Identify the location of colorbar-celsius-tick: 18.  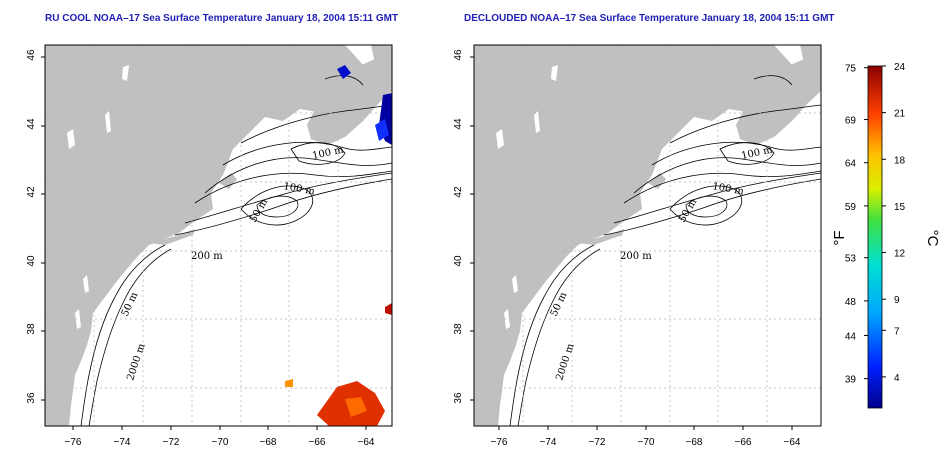
(900, 160).